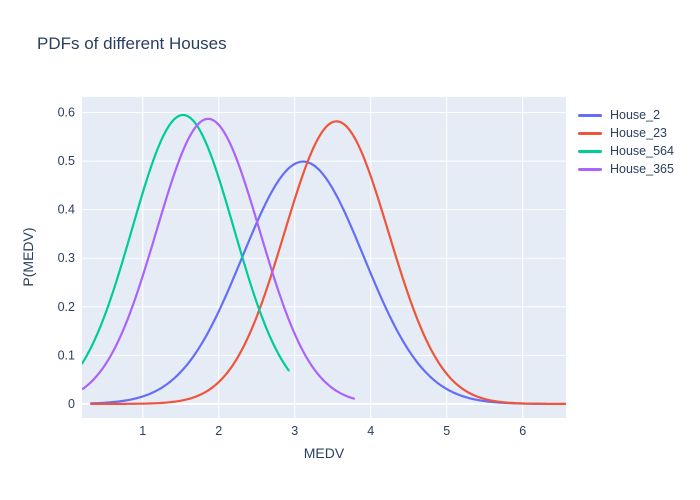 The image size is (700, 500). I want to click on legend-item-house-365: House_365, so click(626, 169).